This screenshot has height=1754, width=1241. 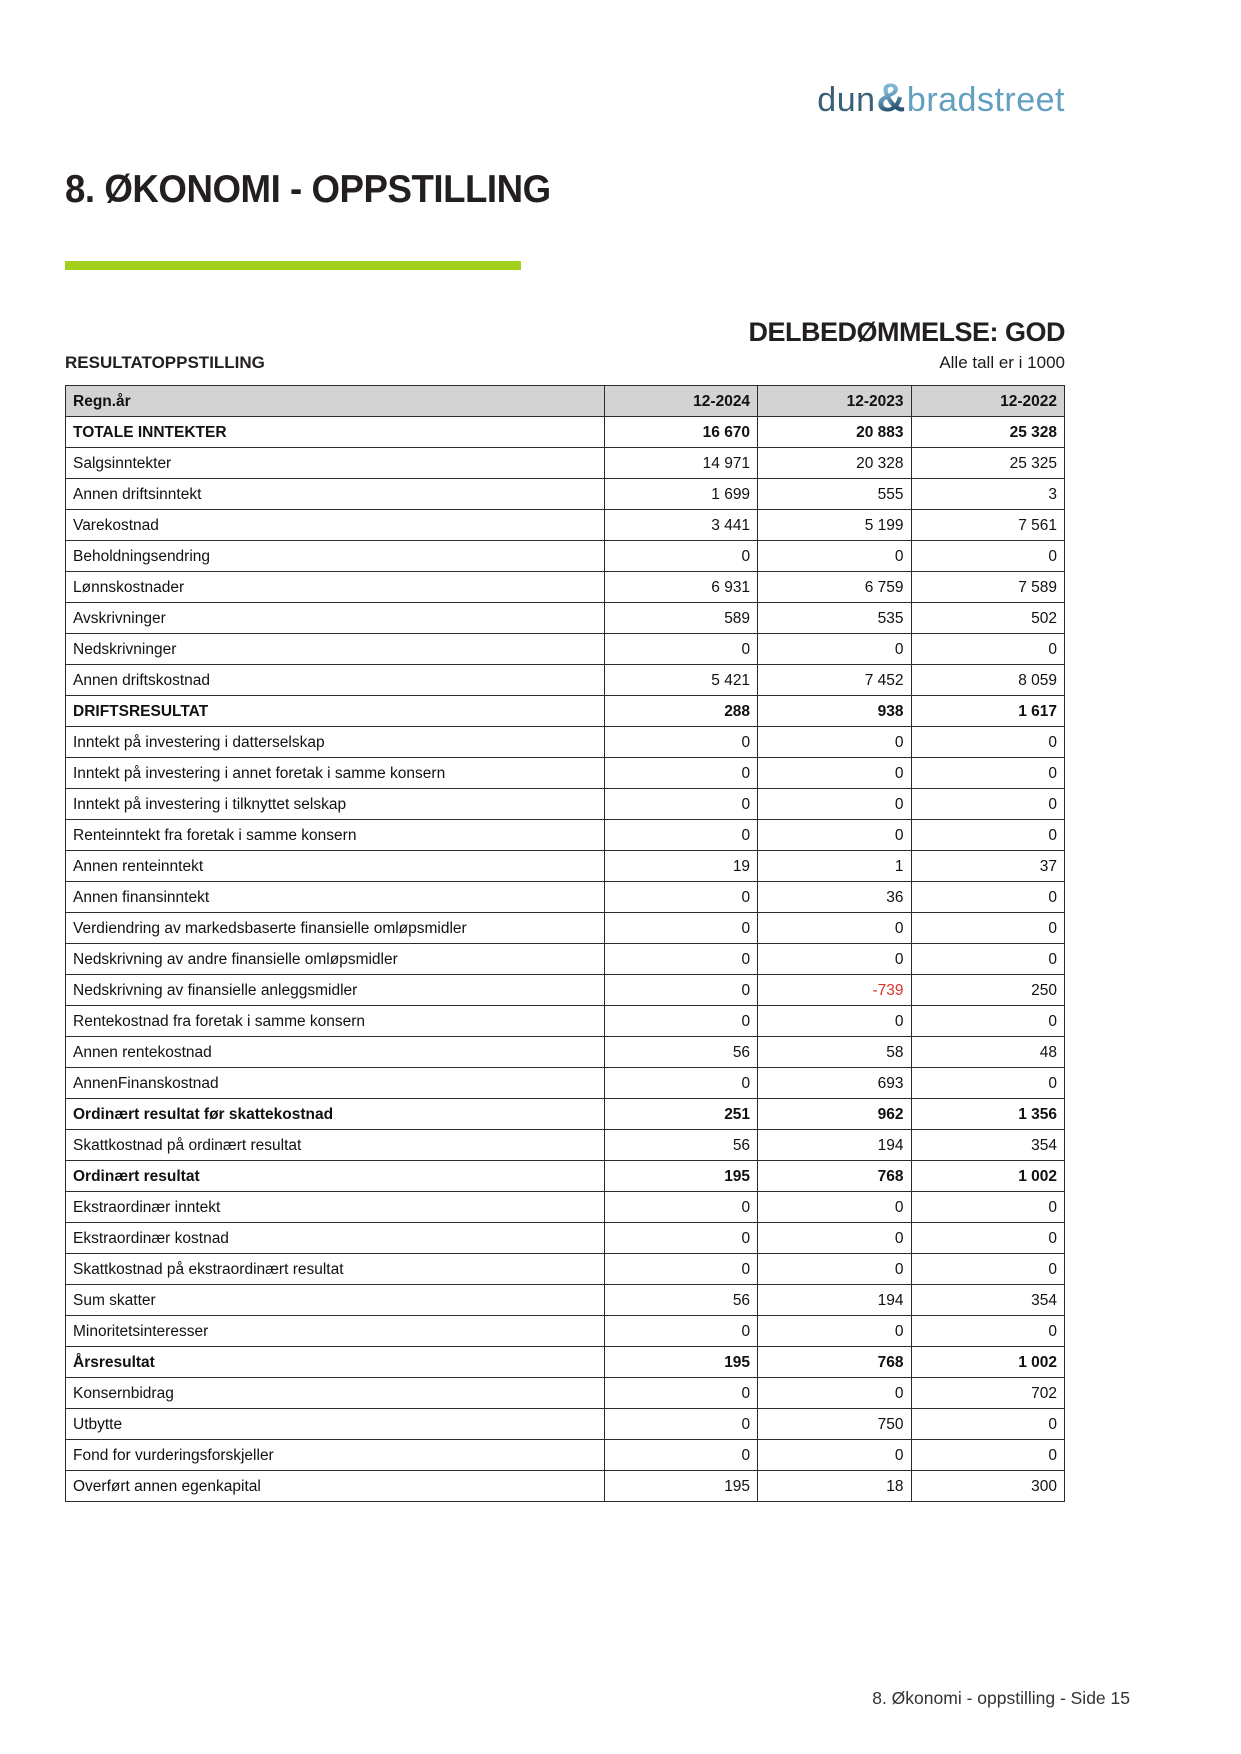 I want to click on row-label: Fond for vurderingsforskjeller, so click(x=335, y=1455).